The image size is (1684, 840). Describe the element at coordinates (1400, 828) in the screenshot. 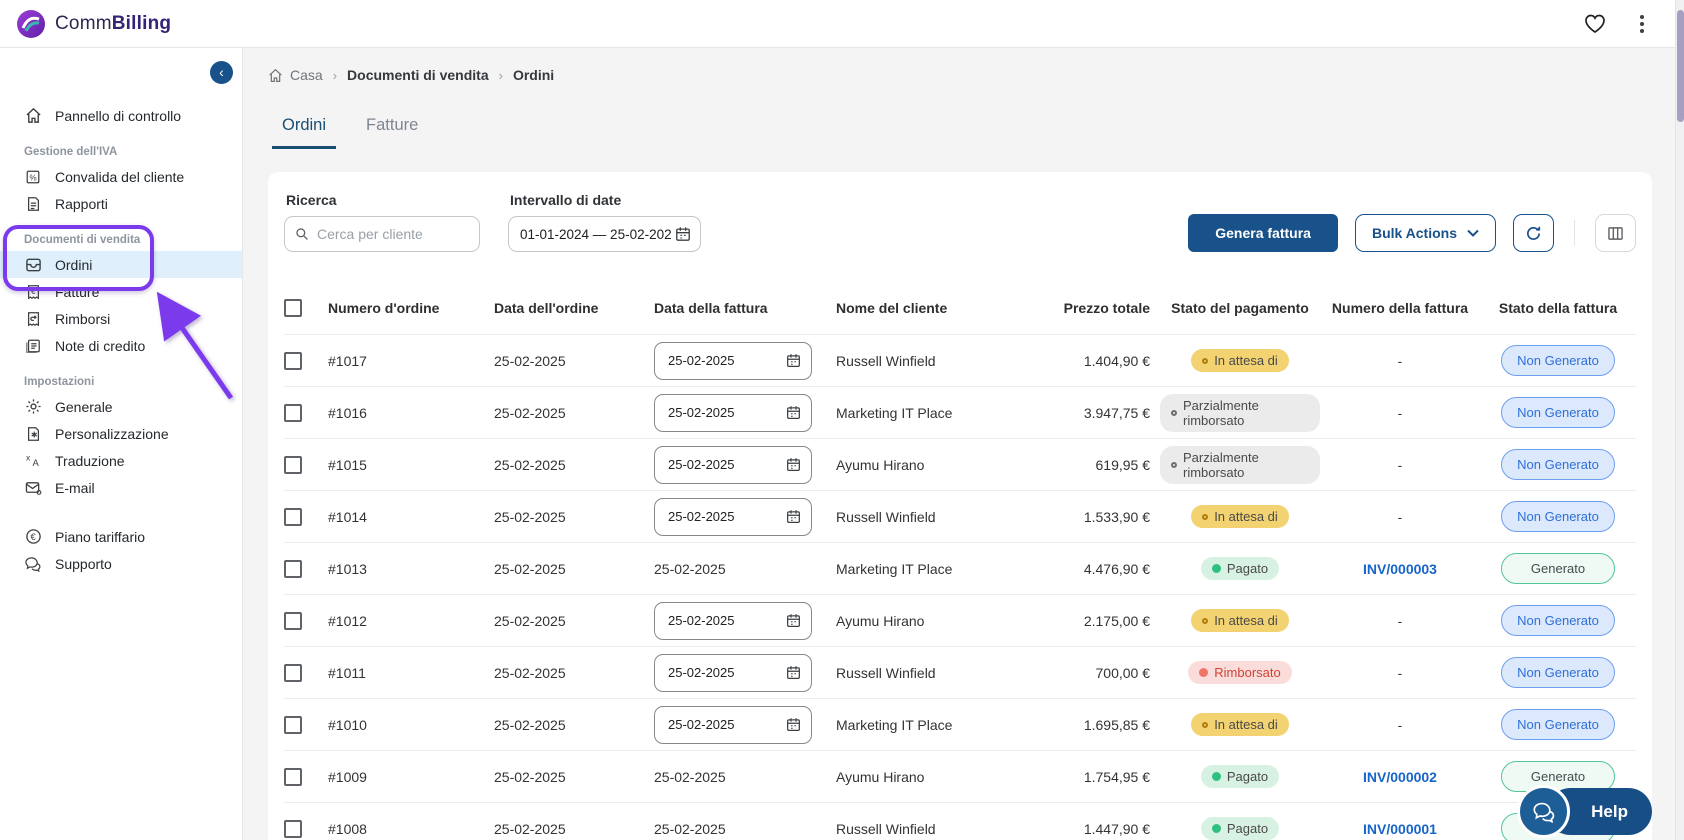

I see `invoice-number-cell: INV/000001` at that location.